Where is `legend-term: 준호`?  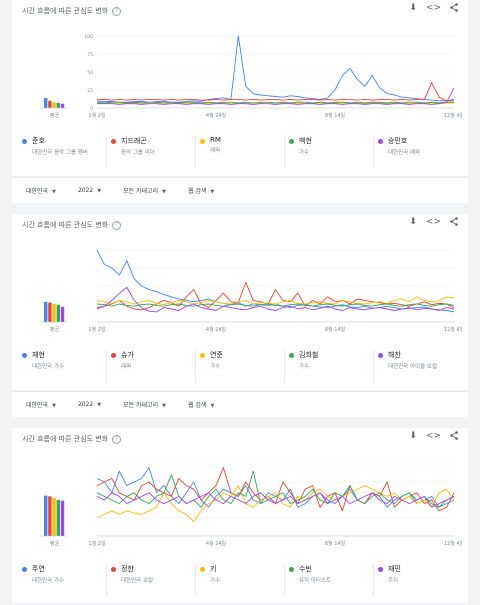 legend-term: 준호 is located at coordinates (38, 141).